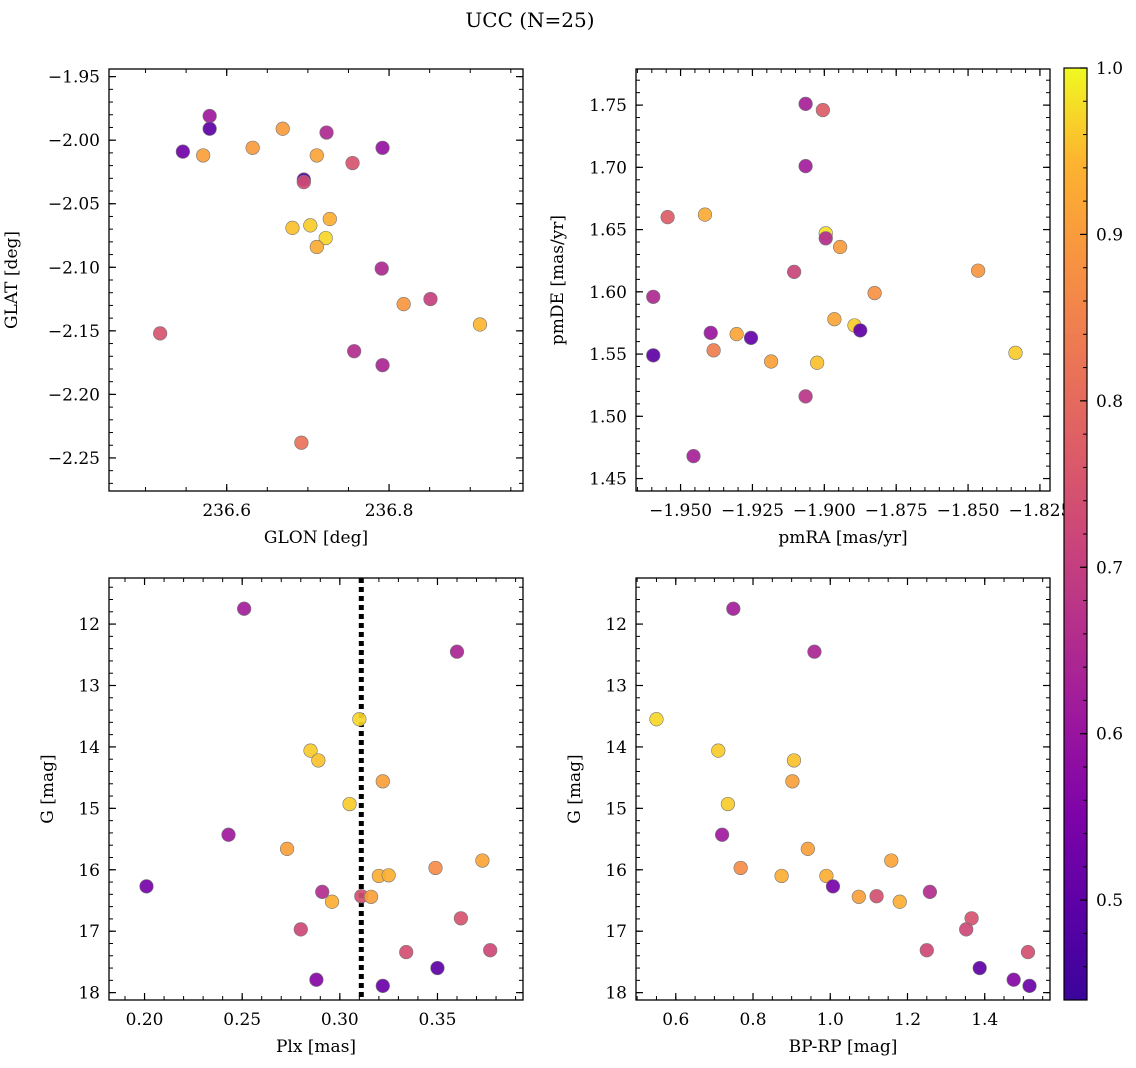 The width and height of the screenshot is (1136, 1068). Describe the element at coordinates (1109, 901) in the screenshot. I see `colorbar-tick-label: 0.5` at that location.